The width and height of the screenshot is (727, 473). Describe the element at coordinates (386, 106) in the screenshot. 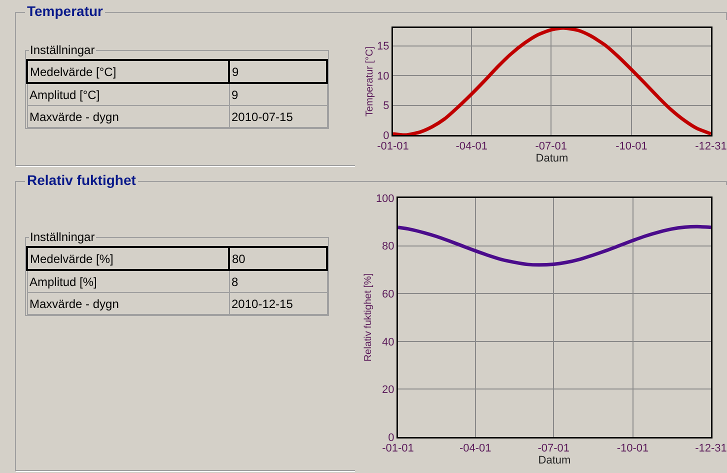

I see `y-tick-label: 5` at that location.